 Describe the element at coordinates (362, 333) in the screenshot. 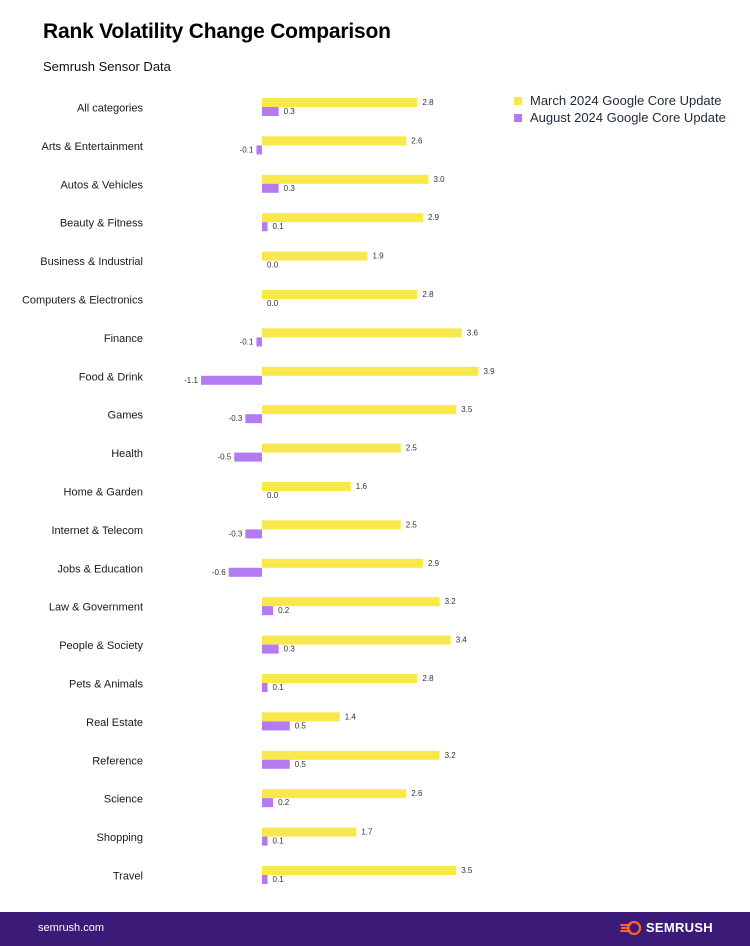

I see `bar-march-finance` at that location.